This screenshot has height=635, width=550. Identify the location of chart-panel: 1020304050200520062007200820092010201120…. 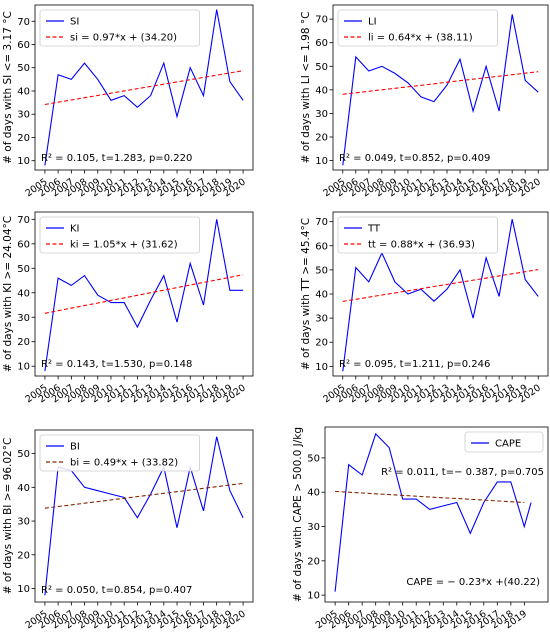
(128, 530).